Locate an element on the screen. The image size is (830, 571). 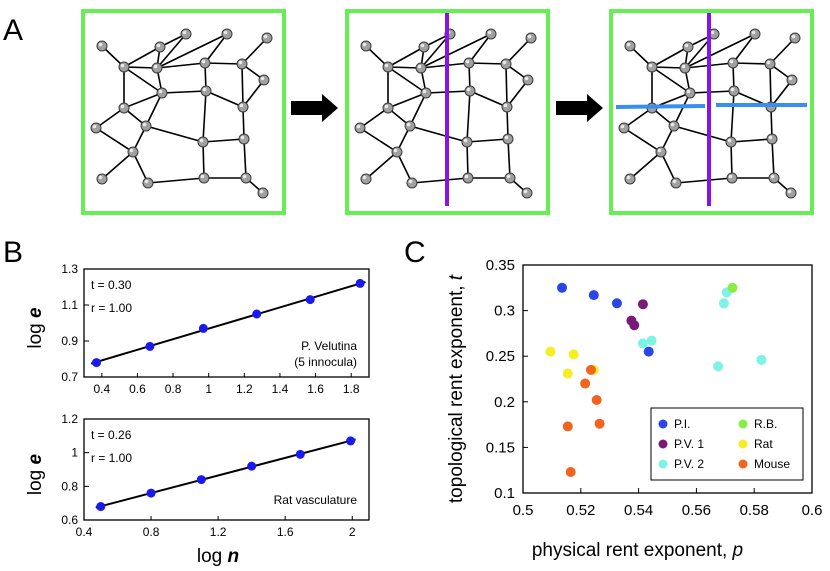
arrow-right-icon is located at coordinates (579, 108).